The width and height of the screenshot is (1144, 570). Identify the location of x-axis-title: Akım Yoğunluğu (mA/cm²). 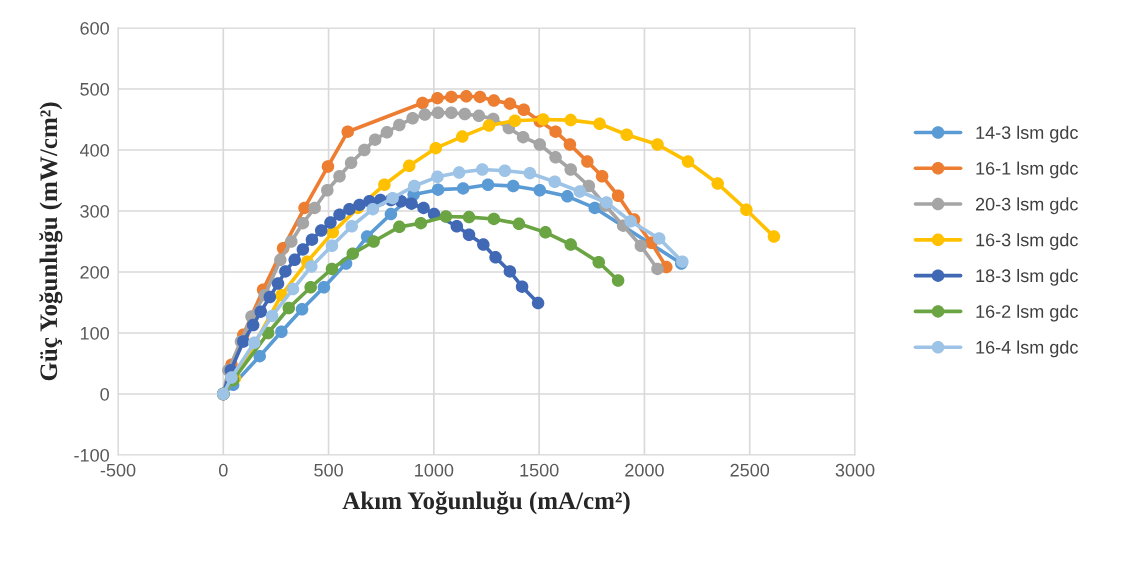
(486, 503).